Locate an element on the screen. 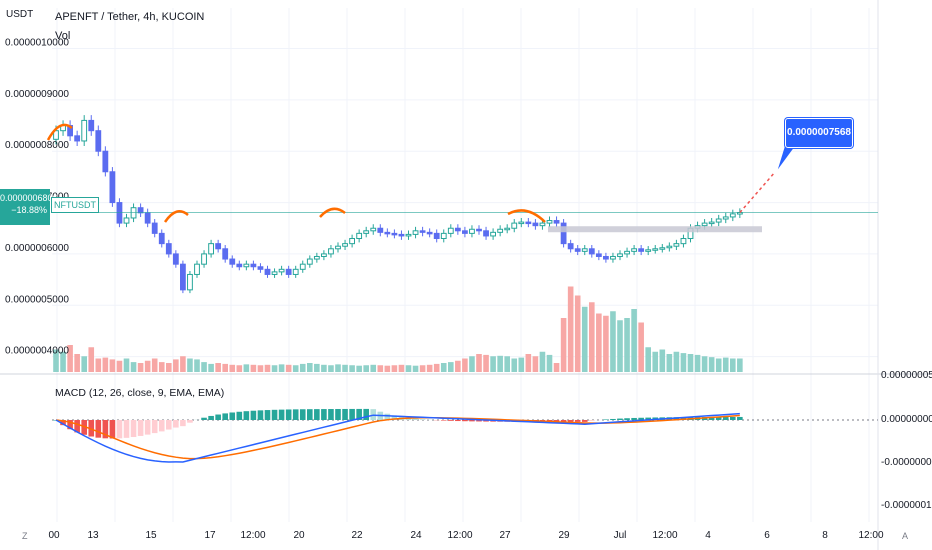 The image size is (932, 550). price-tick-label: 0.0000004000 is located at coordinates (37, 351).